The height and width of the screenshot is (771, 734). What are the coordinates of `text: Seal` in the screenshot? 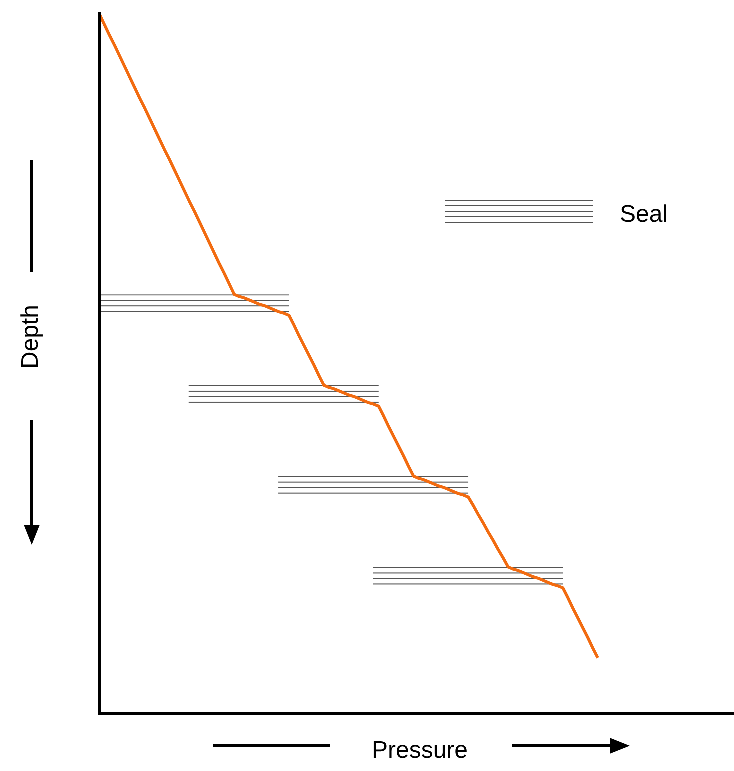 It's located at (644, 214).